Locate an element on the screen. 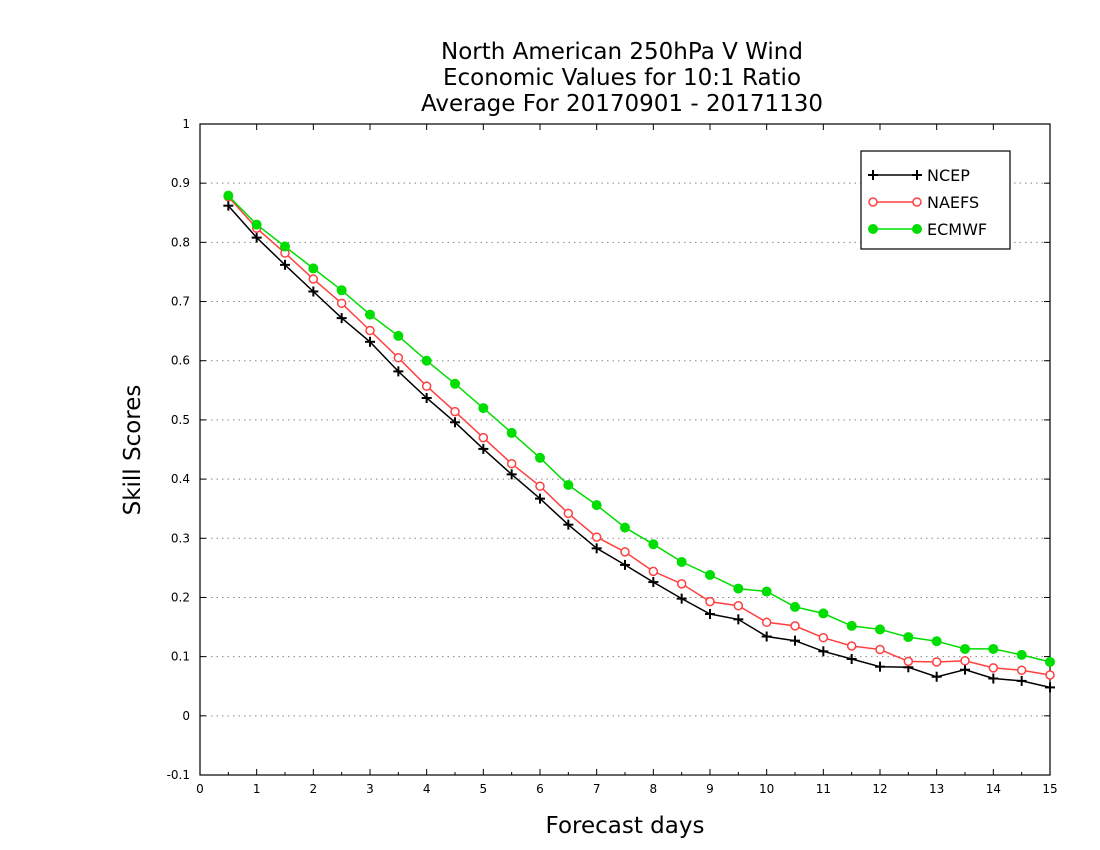  legend-entry-ecmwf: ECMWF is located at coordinates (927, 229).